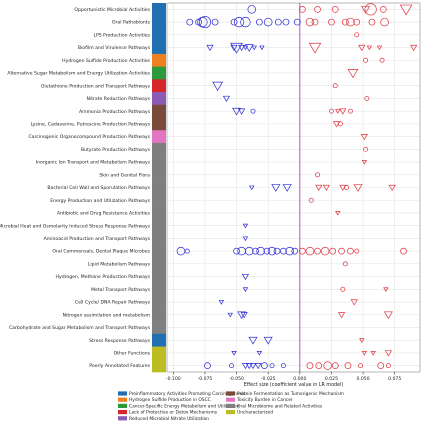 This screenshot has width=440, height=429. Describe the element at coordinates (119, 366) in the screenshot. I see `row-label: Poorly Annotated Features` at that location.